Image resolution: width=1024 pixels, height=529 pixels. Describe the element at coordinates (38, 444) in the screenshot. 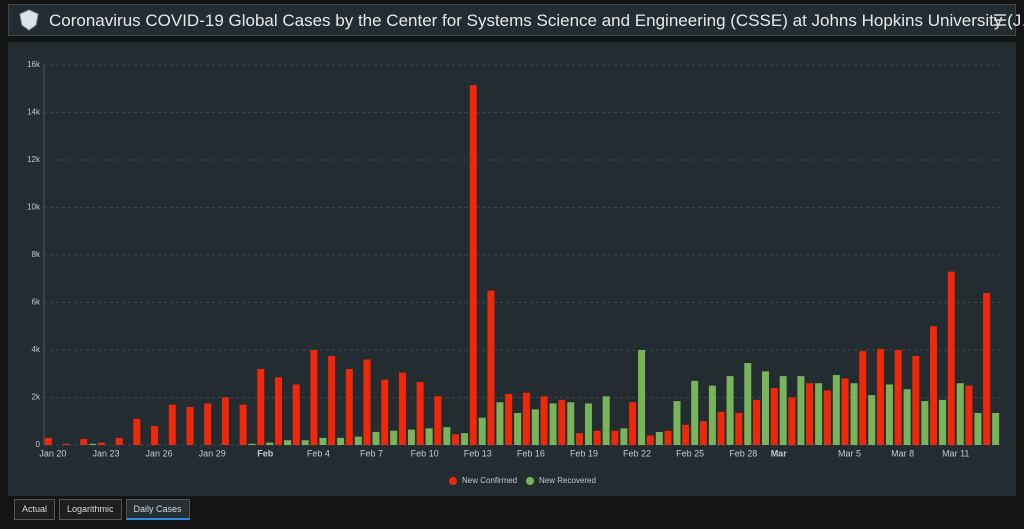

I see `y-tick-label: 0` at that location.